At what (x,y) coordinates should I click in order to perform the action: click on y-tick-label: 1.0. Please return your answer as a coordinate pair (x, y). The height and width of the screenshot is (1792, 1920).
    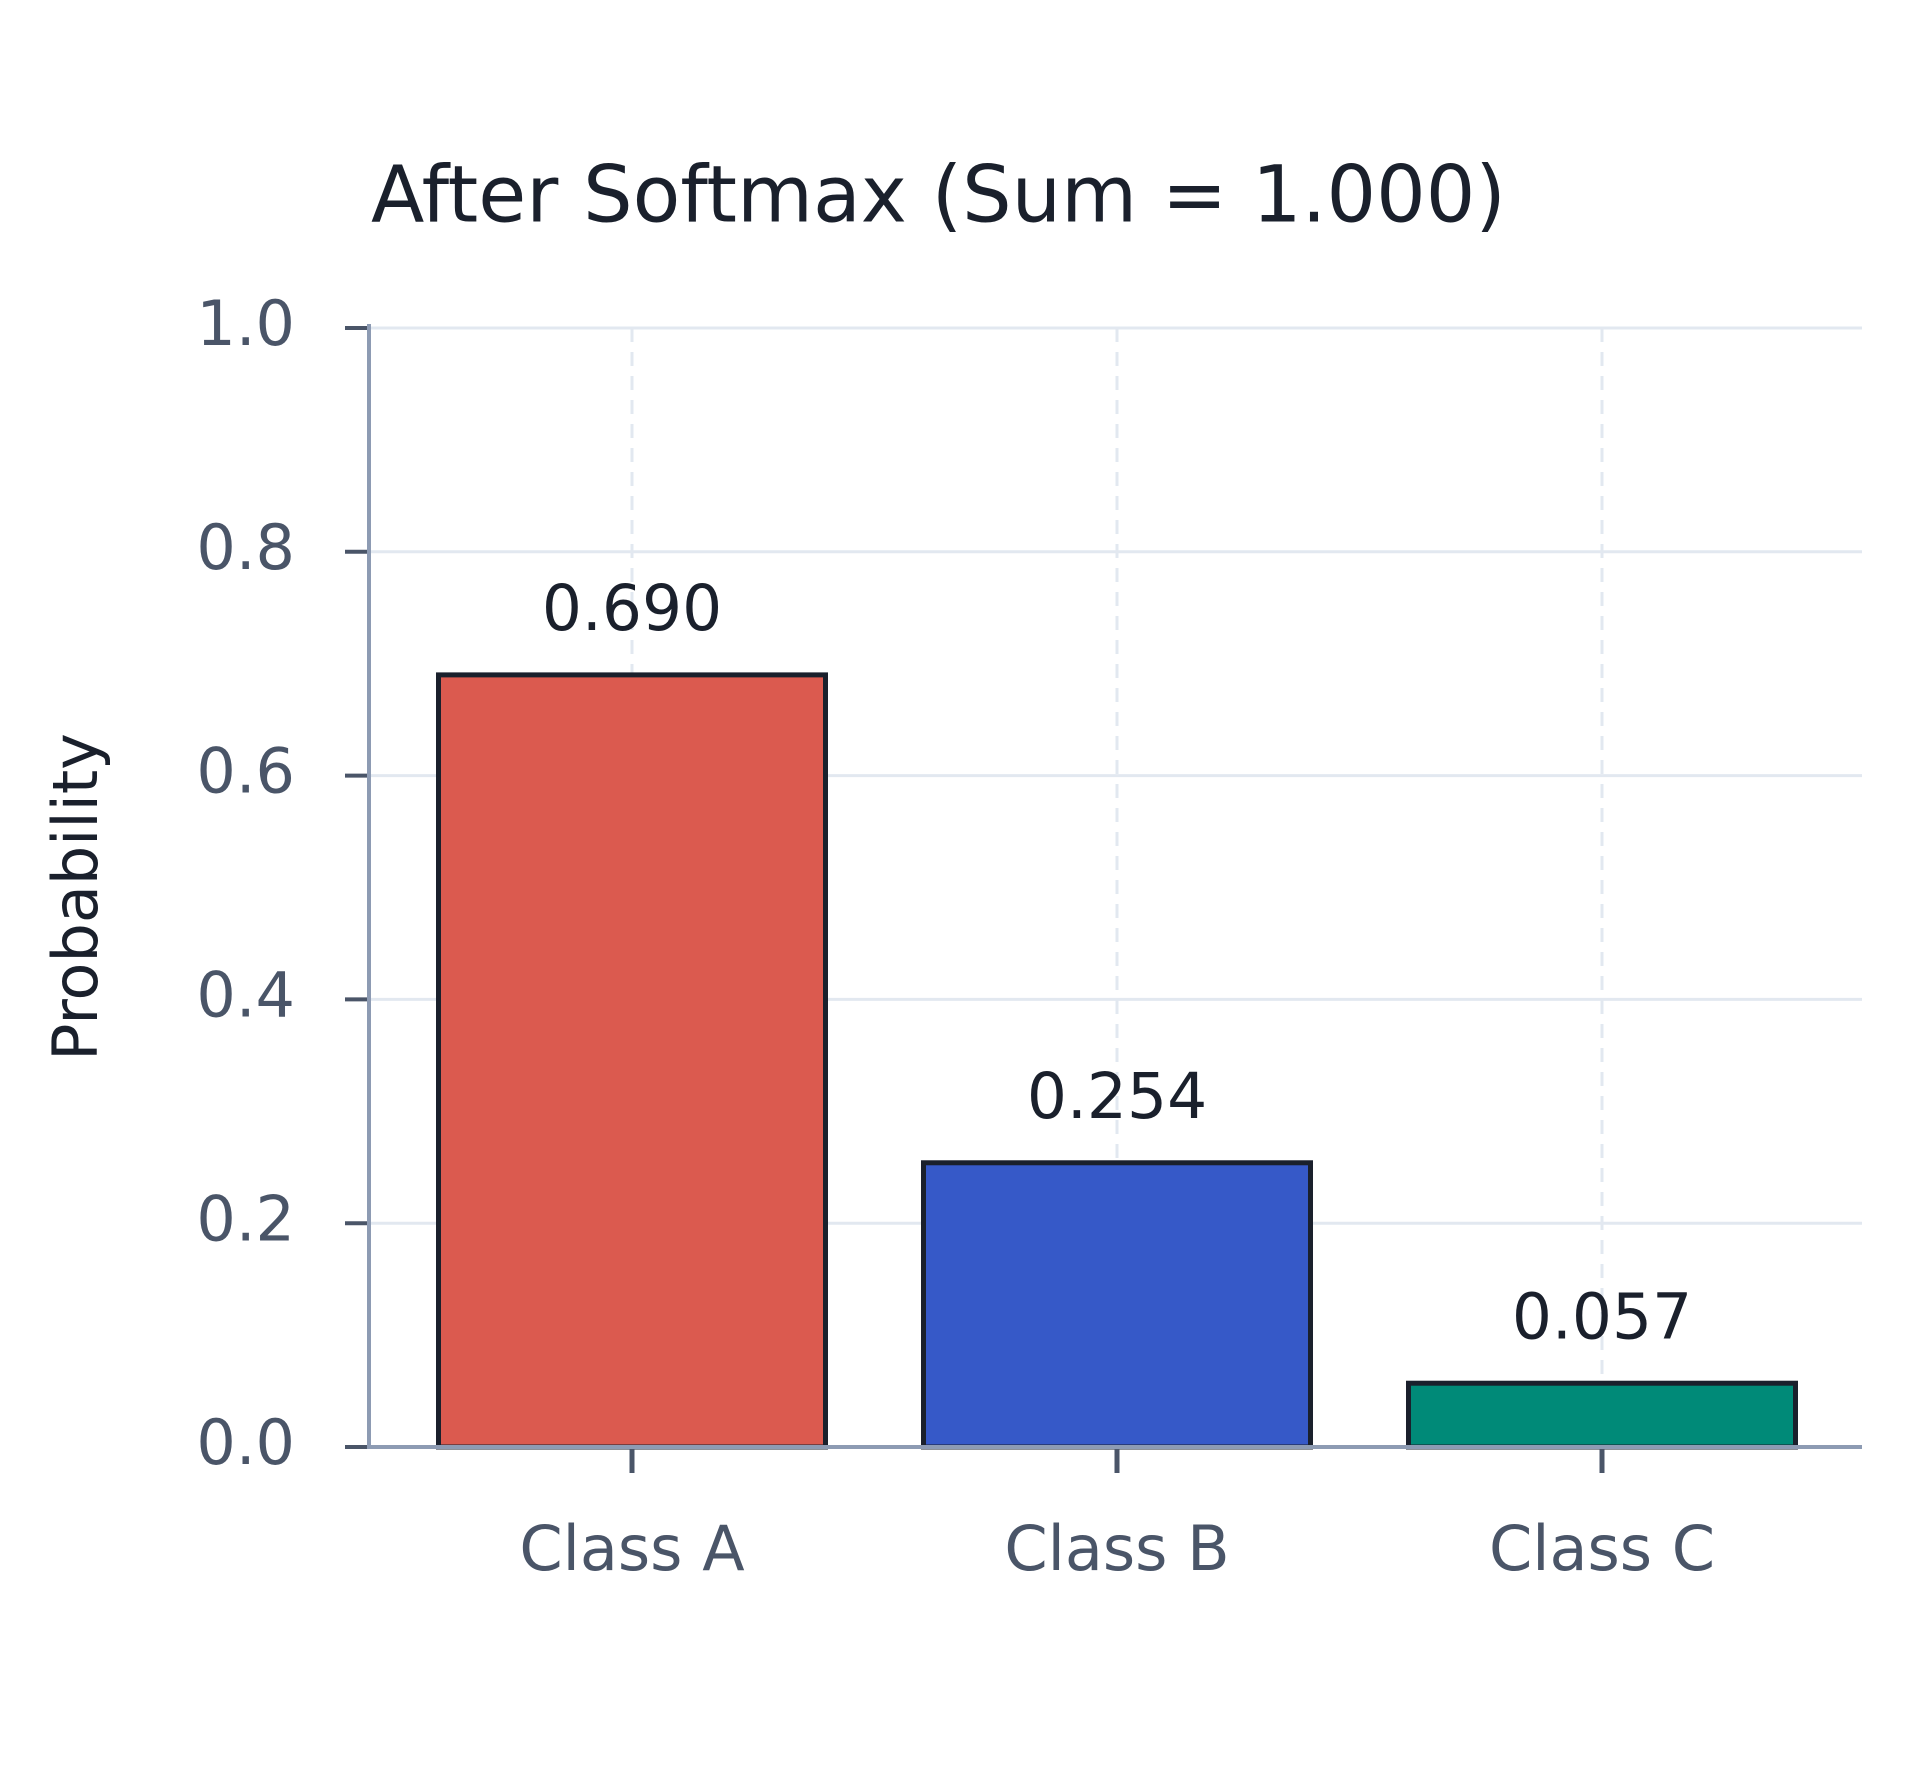
    Looking at the image, I should click on (245, 323).